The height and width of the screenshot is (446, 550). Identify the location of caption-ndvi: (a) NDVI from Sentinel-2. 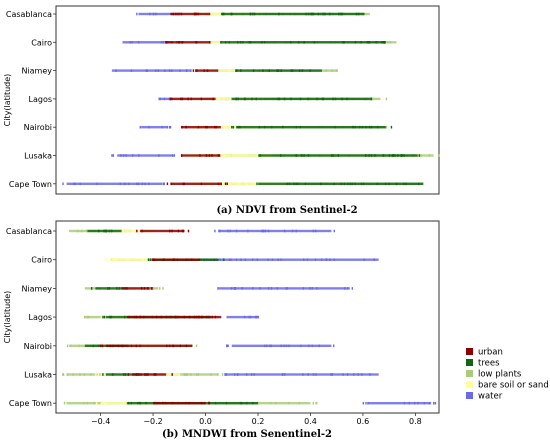
(286, 210).